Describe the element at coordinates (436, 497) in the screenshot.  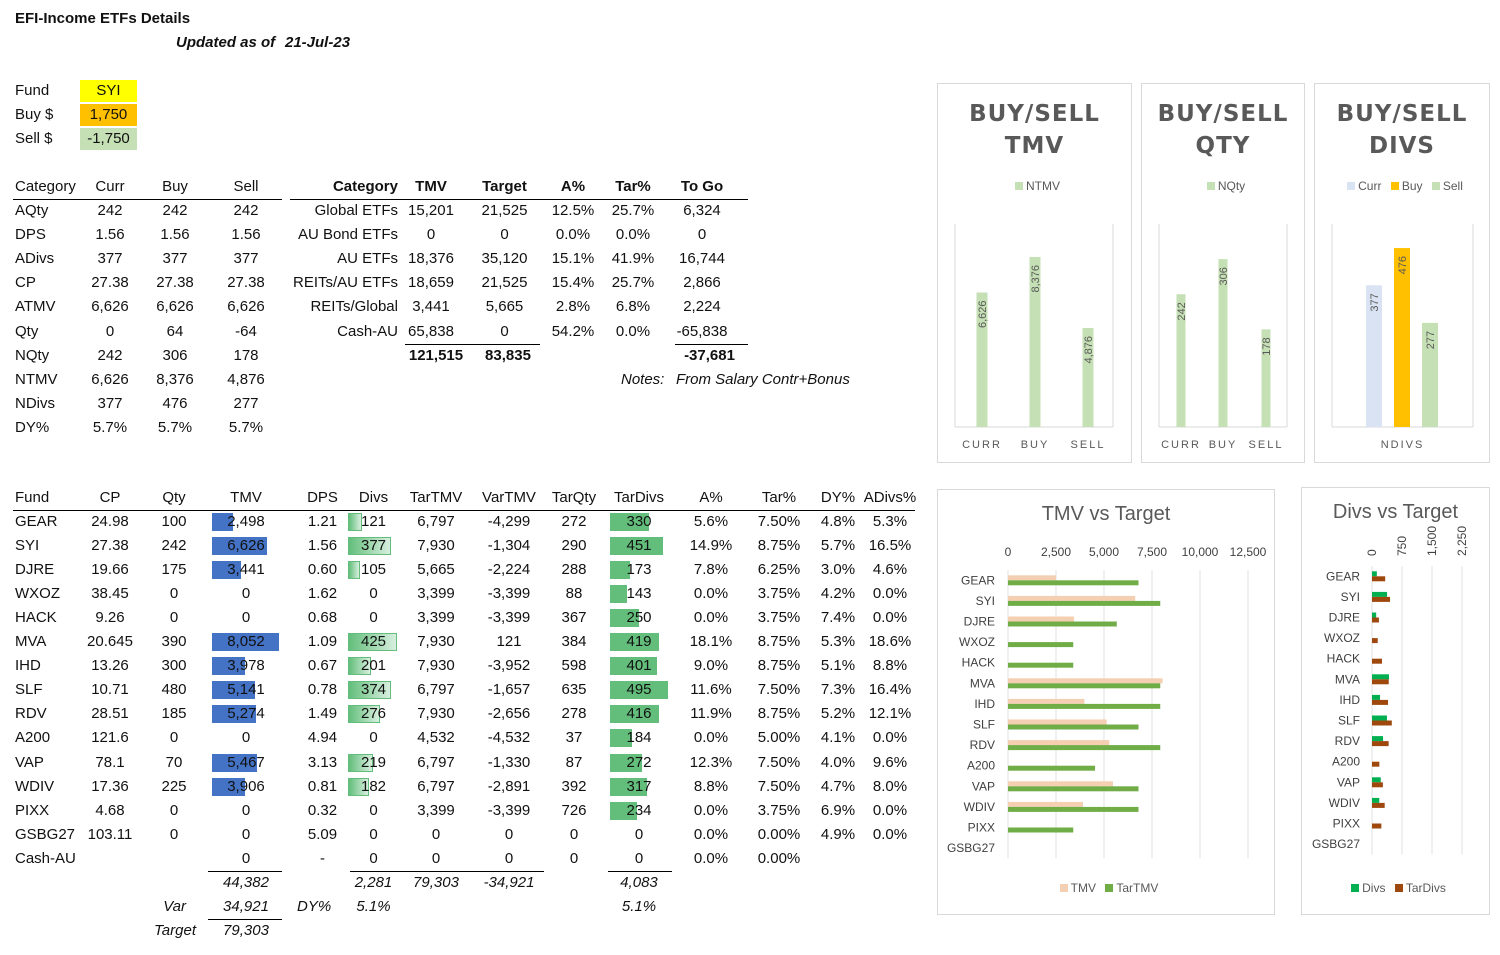
I see `funds-header: TarTMV` at that location.